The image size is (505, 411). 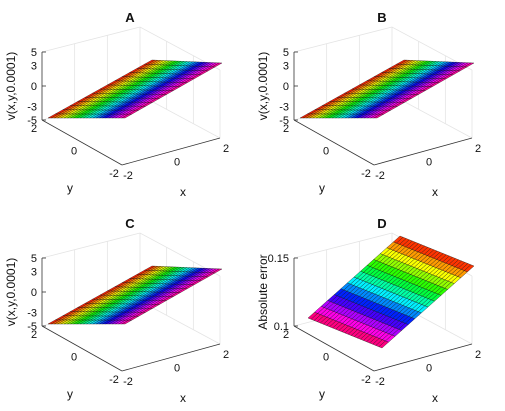 I want to click on panel-title: C, so click(x=130, y=223).